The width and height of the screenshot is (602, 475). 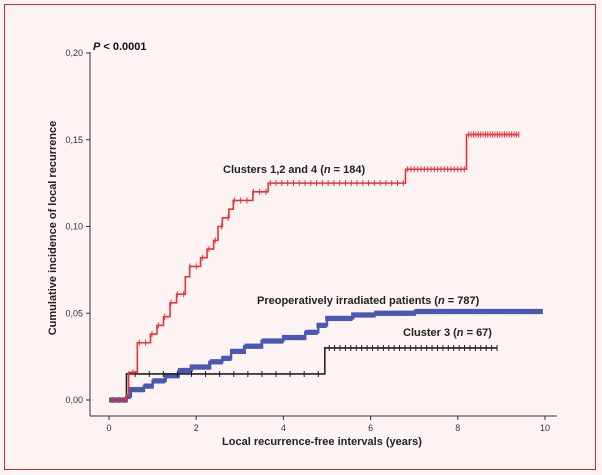 What do you see at coordinates (74, 140) in the screenshot?
I see `y-tick-label: 0,15` at bounding box center [74, 140].